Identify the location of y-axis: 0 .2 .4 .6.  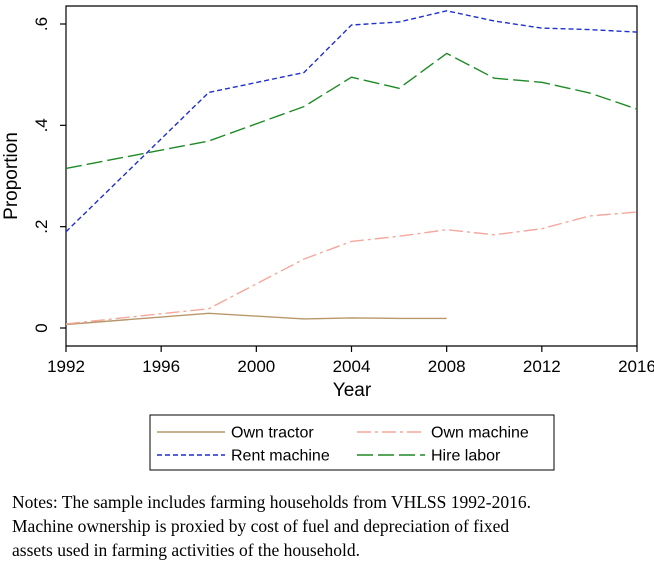
(49, 175).